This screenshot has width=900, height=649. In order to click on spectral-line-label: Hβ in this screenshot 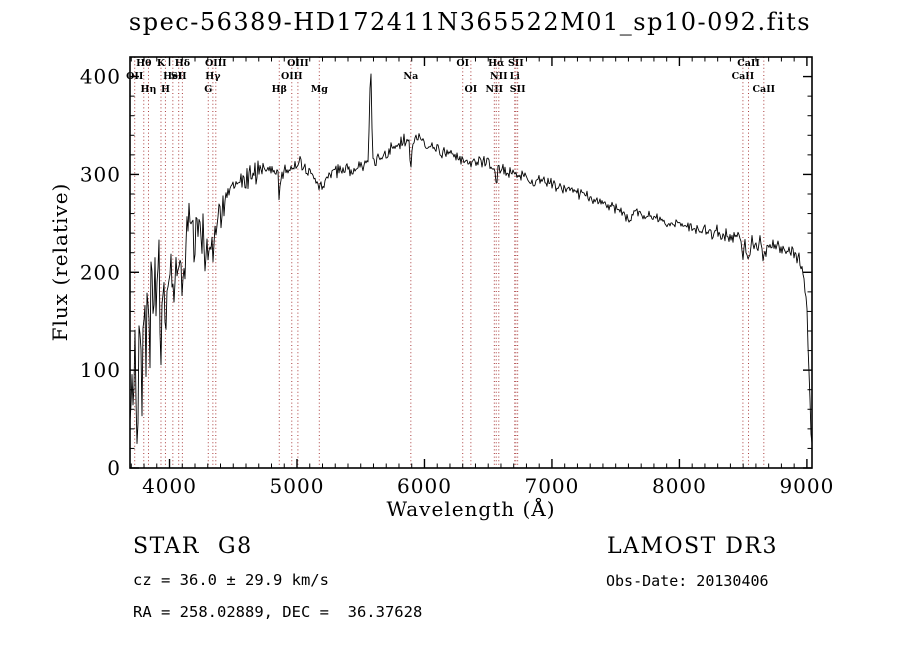, I will do `click(279, 89)`.